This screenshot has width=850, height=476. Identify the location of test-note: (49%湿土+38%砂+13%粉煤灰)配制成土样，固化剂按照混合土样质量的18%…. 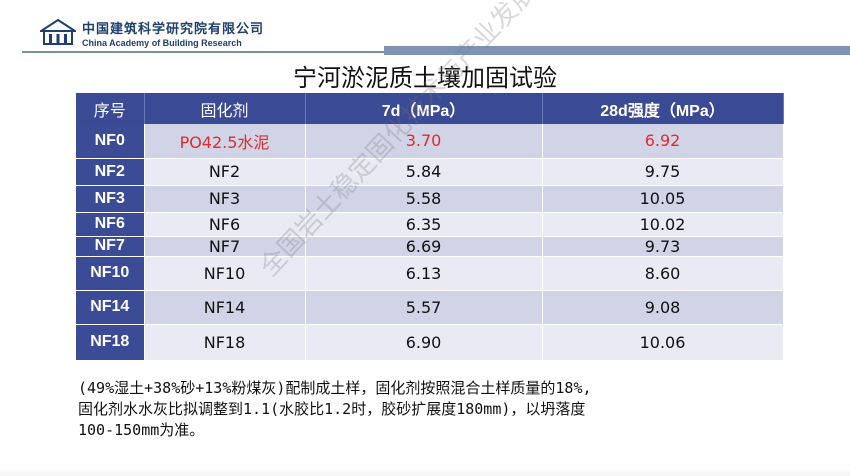
(428, 409).